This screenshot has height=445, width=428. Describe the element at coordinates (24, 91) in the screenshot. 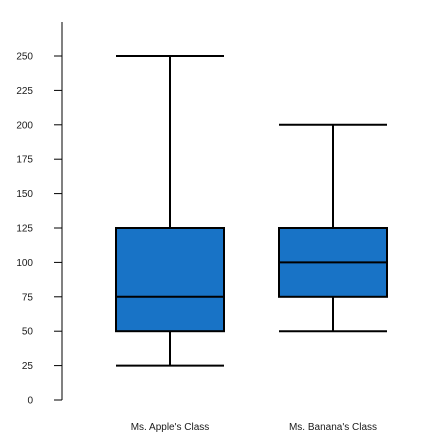

I see `y-tick-label: 225` at that location.